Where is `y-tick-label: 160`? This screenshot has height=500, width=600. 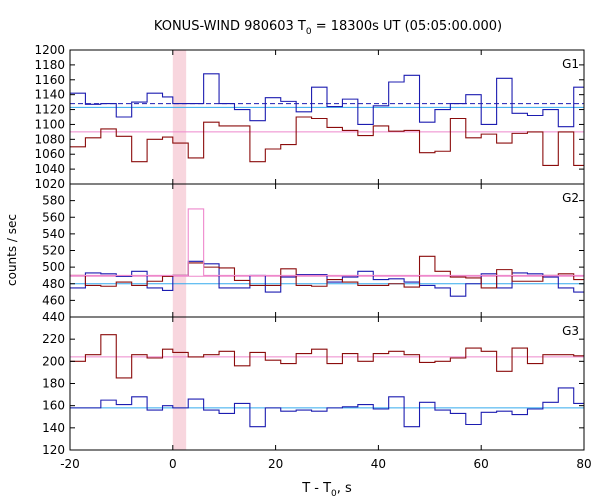 y-tick-label: 160 is located at coordinates (53, 406).